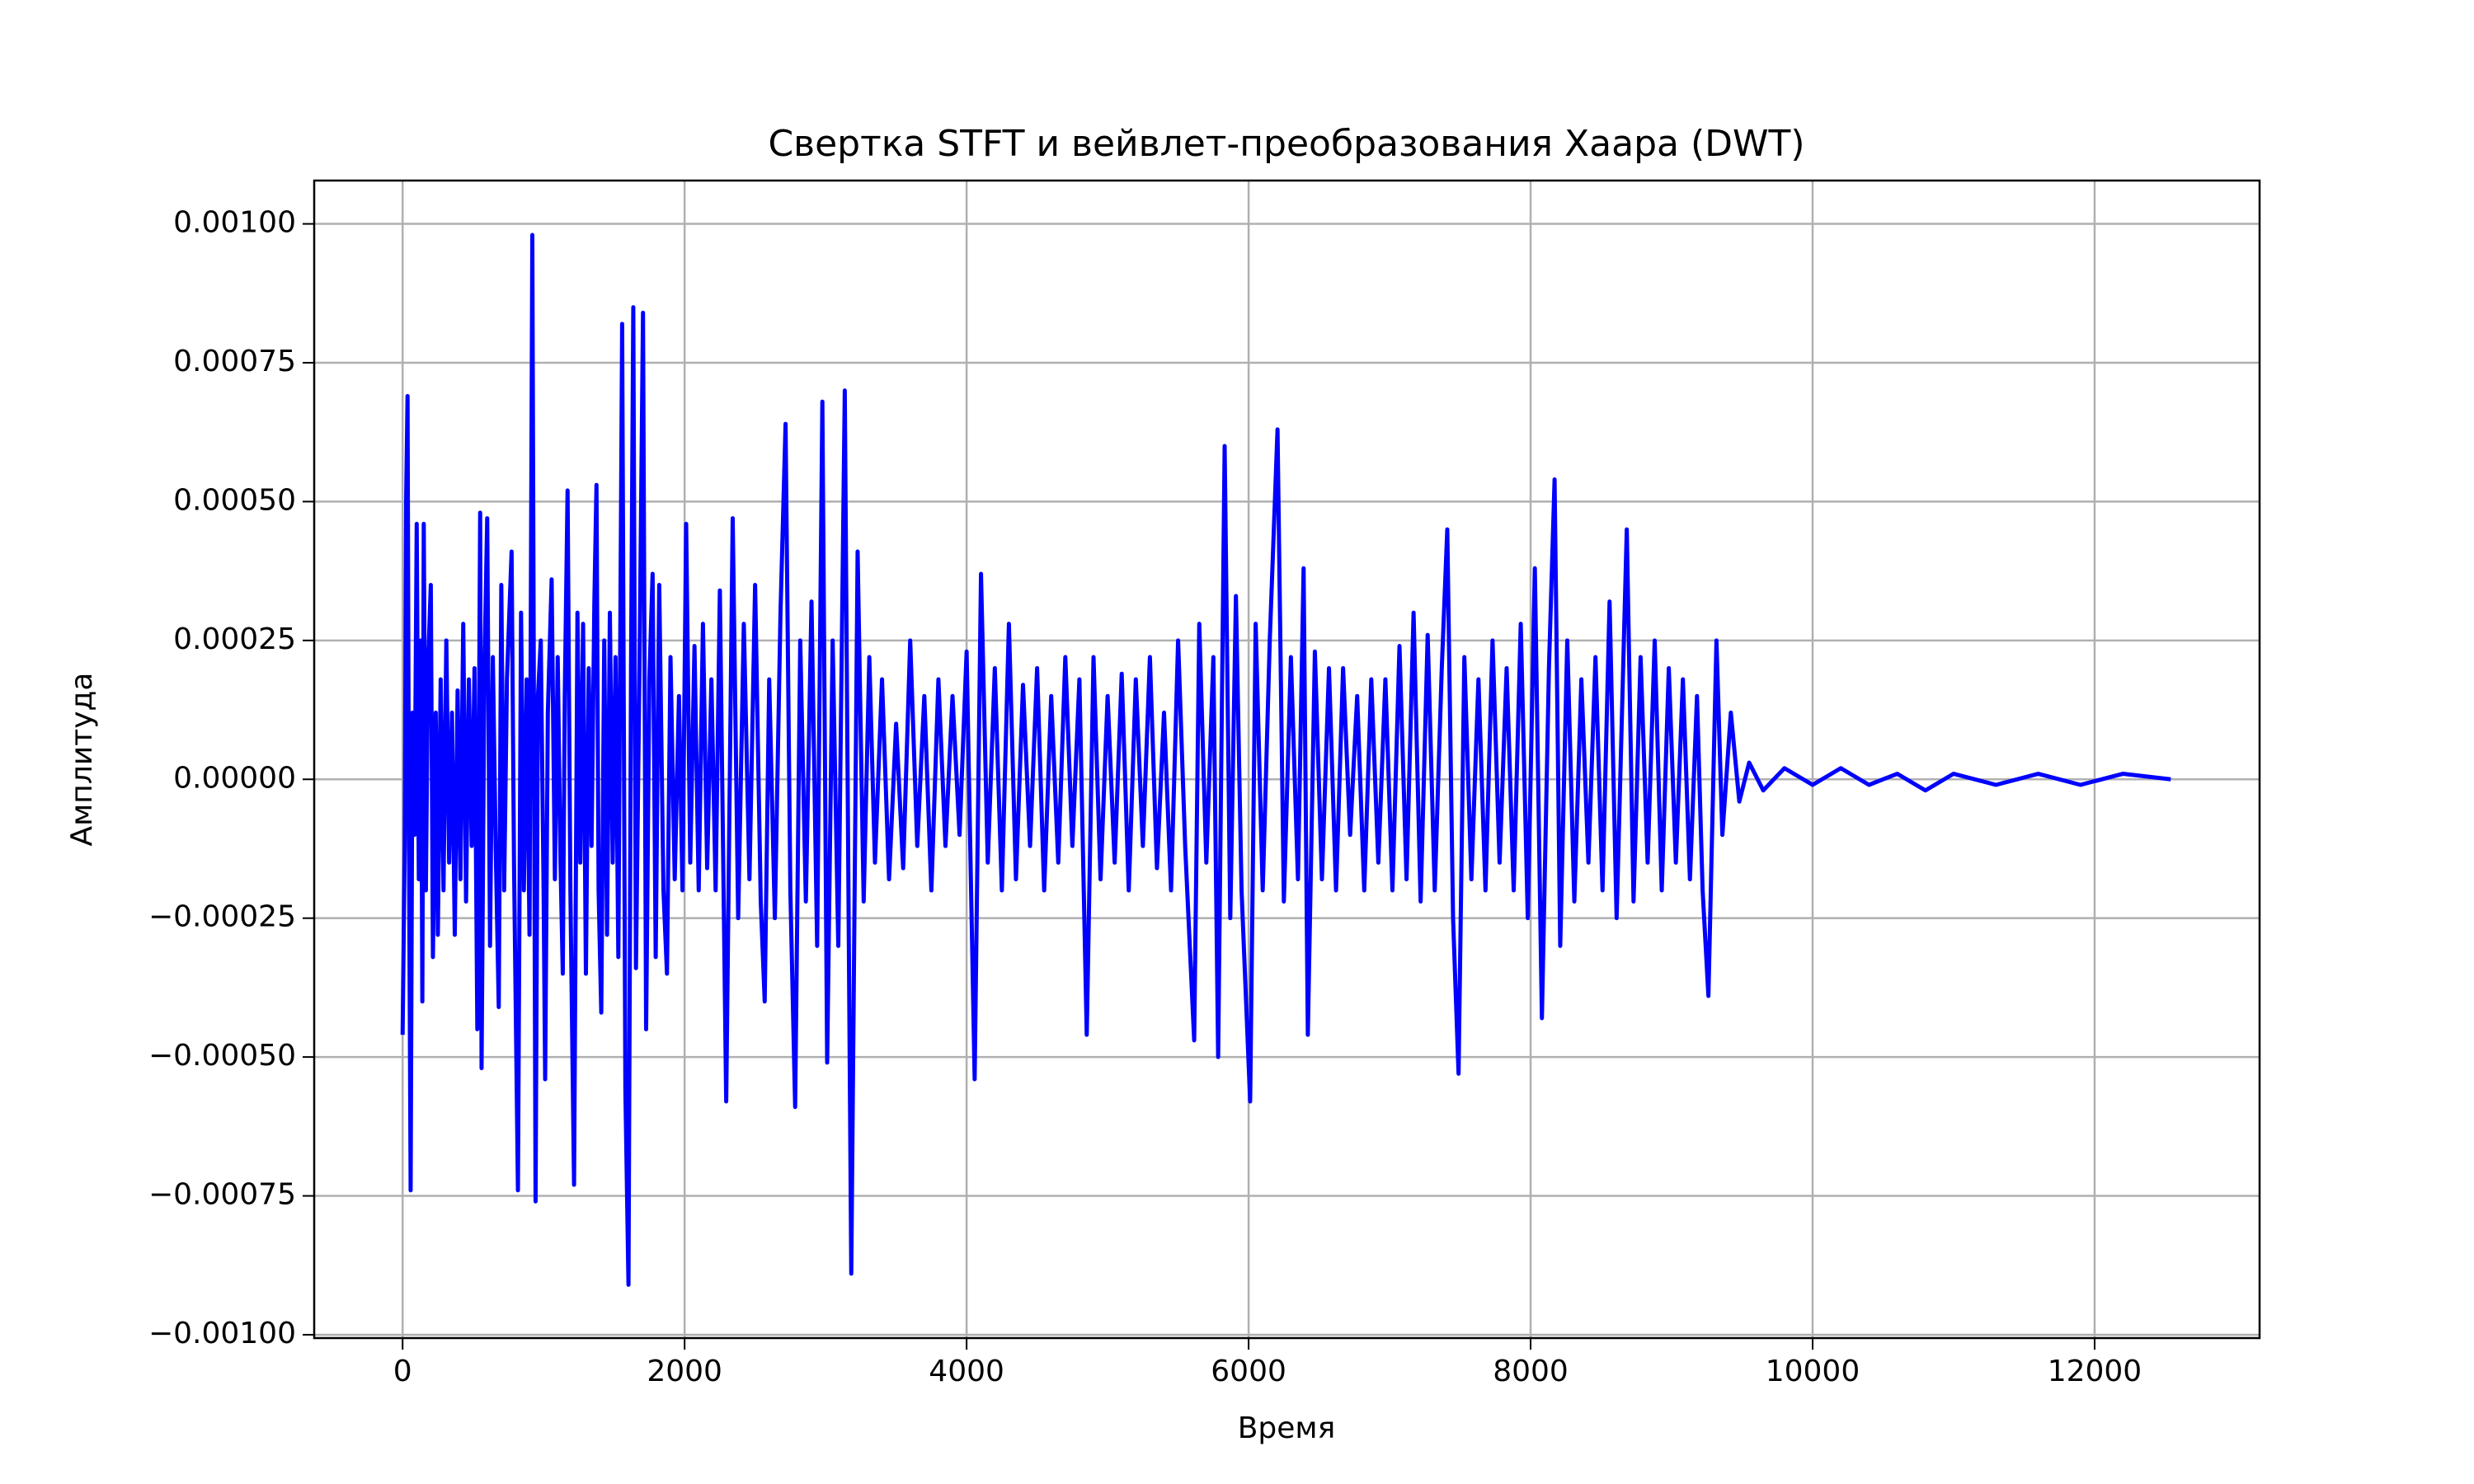  I want to click on y-tick-label: 0.00100, so click(234, 223).